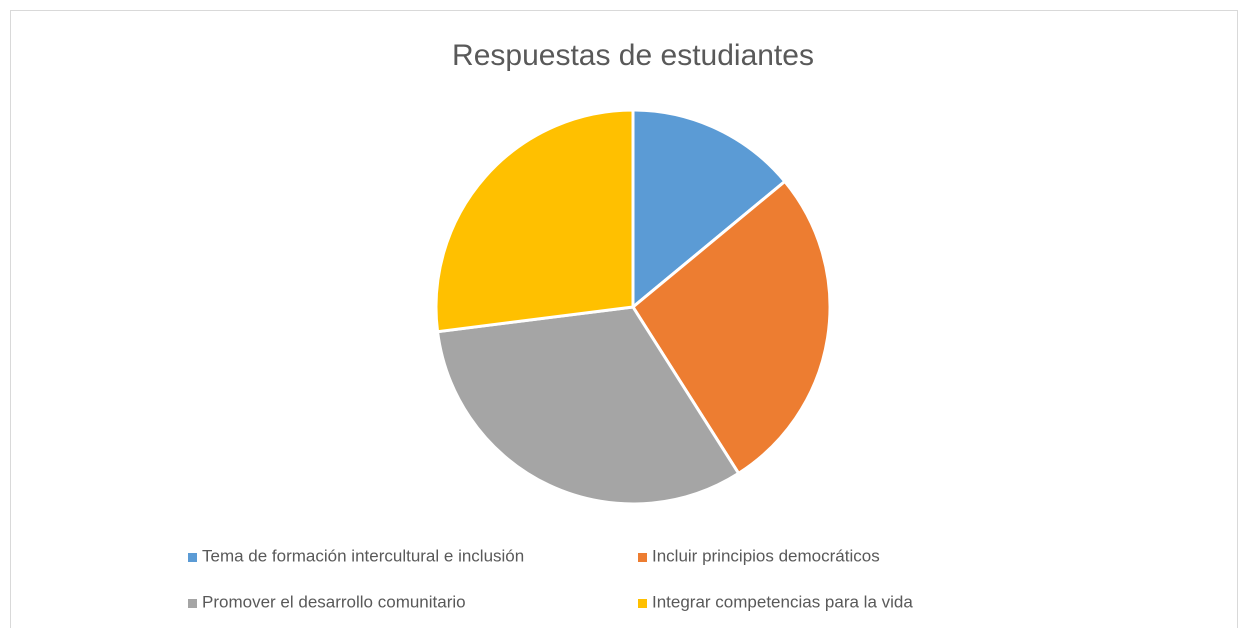 This screenshot has width=1248, height=628. Describe the element at coordinates (782, 601) in the screenshot. I see `legend-label: Integrar competencias para la vida` at that location.